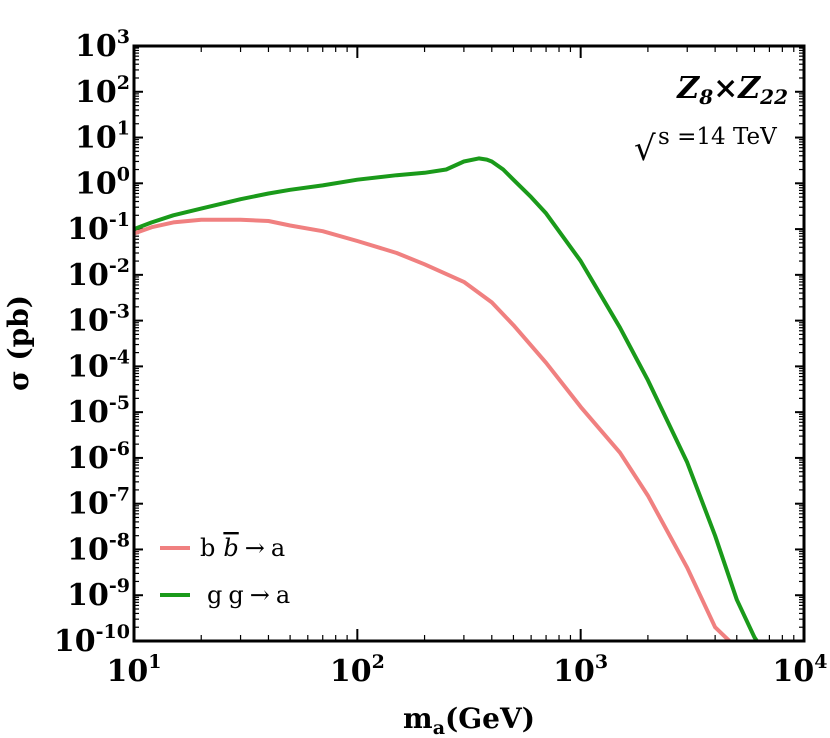 Image resolution: width=830 pixels, height=738 pixels. Describe the element at coordinates (732, 90) in the screenshot. I see `model-annotation: Z8×Z22` at that location.